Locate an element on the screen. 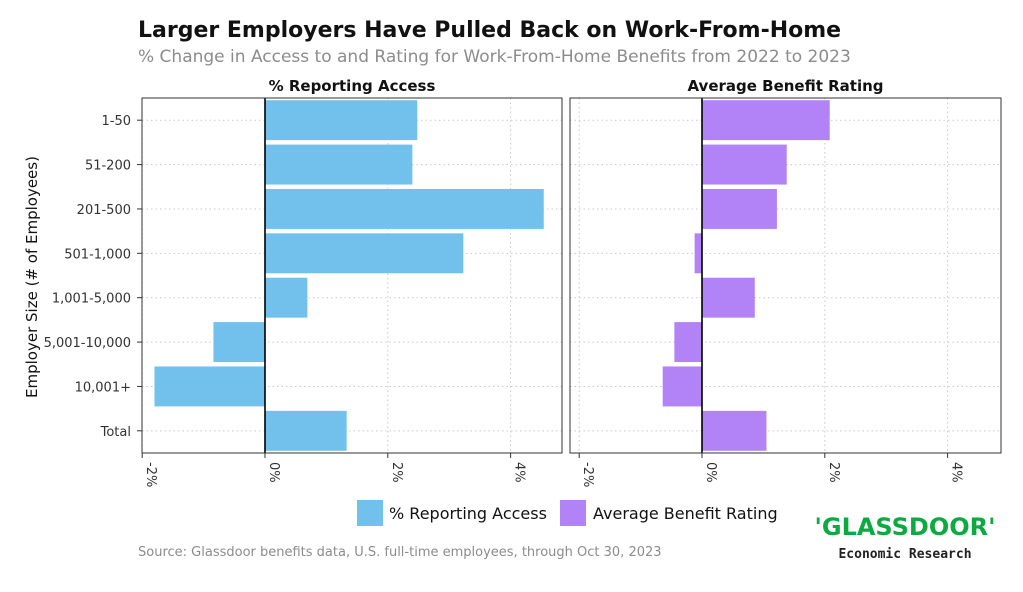 The image size is (1023, 592). logo-subtitle: Economic Research is located at coordinates (904, 554).